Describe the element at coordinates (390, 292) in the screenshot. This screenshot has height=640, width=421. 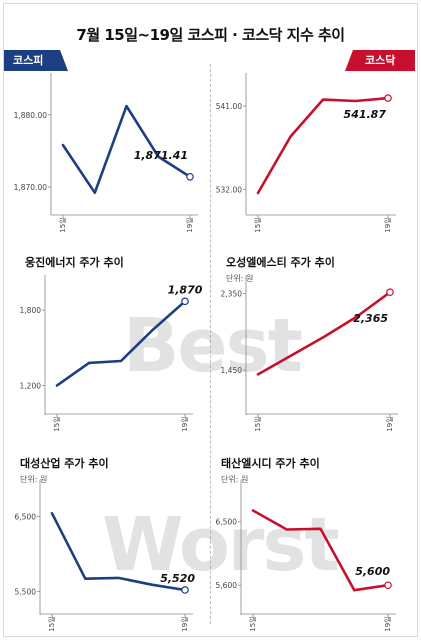
I see `osung-data-point` at that location.